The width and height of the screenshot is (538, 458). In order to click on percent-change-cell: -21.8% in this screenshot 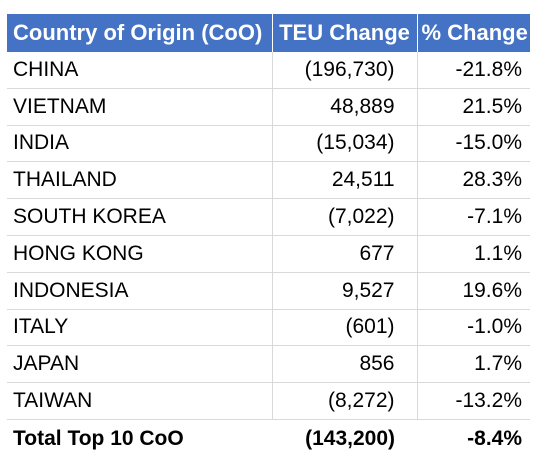, I will do `click(473, 70)`.